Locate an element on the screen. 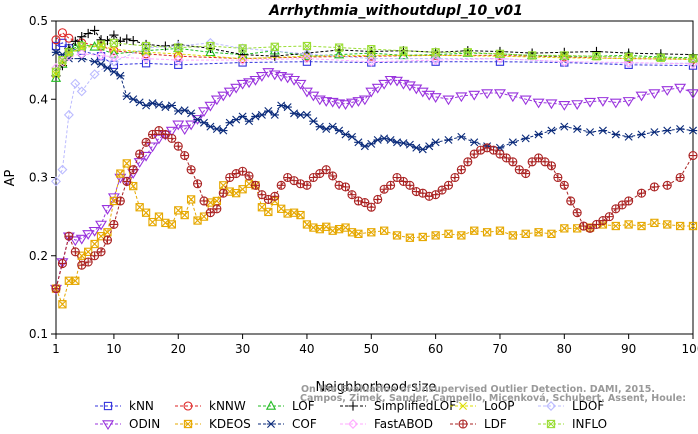  series-line-fastabod is located at coordinates (374, 61).